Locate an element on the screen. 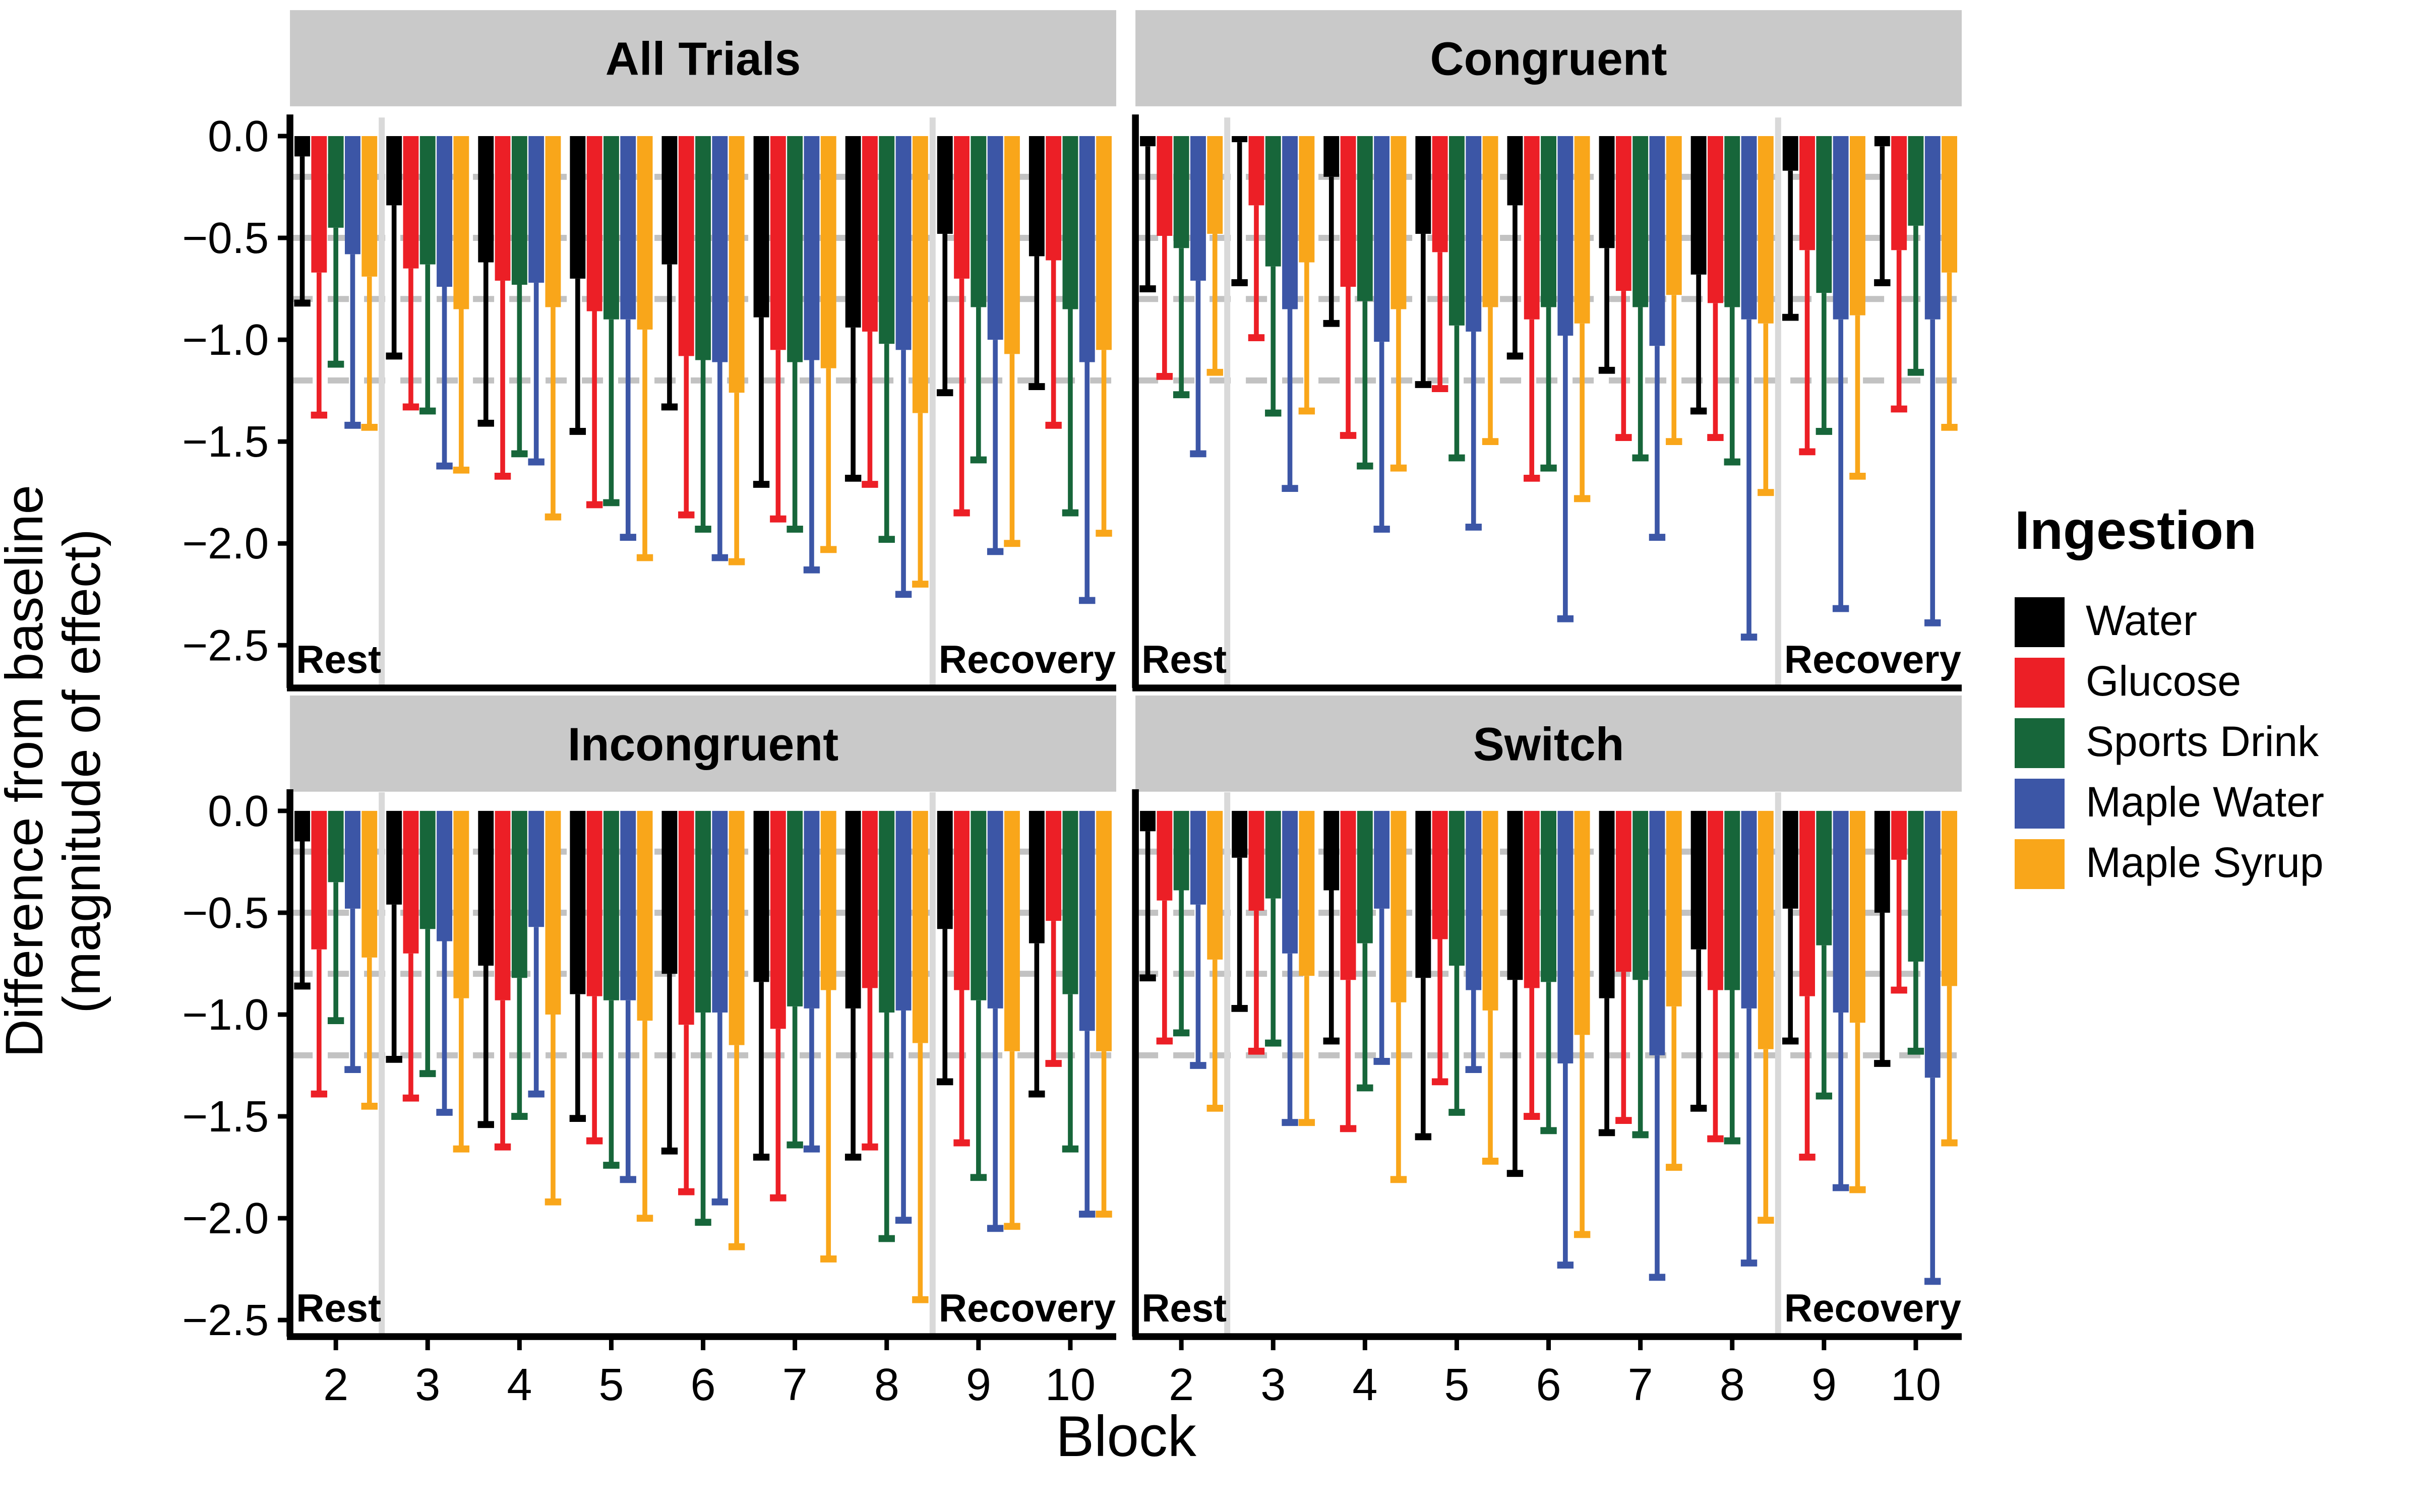  bar-maple-syrup-block10 is located at coordinates (1104, 243).